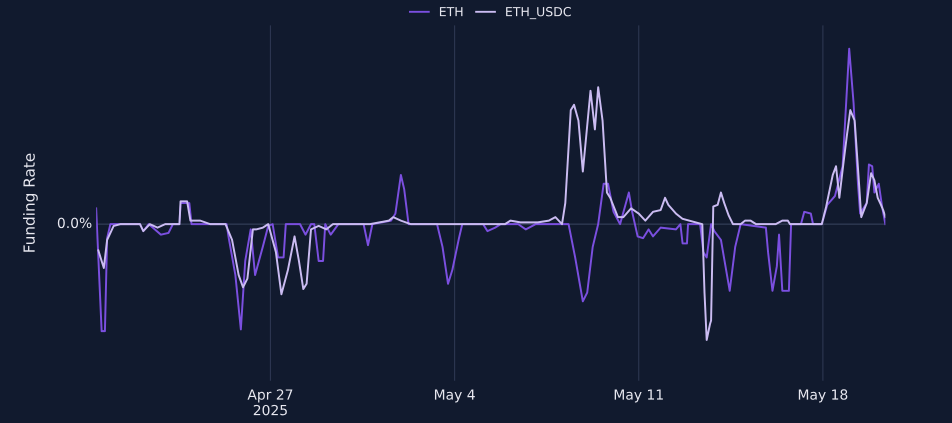 Image resolution: width=952 pixels, height=423 pixels. I want to click on y-axis-title: Funding Rate, so click(30, 203).